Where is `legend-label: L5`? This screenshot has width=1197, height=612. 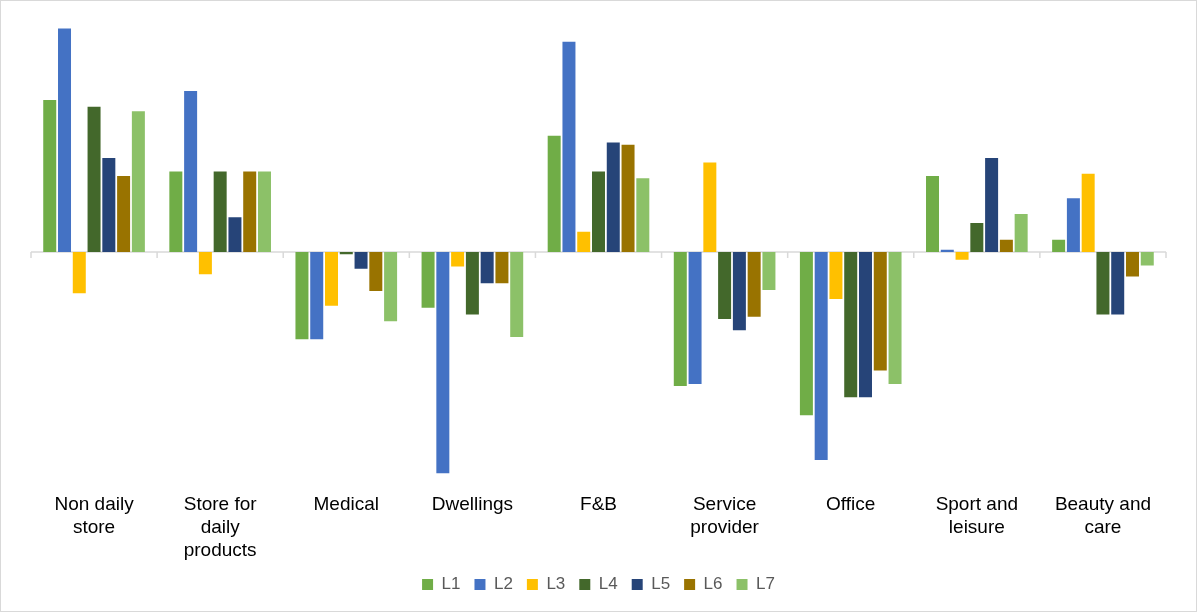 legend-label: L5 is located at coordinates (661, 584).